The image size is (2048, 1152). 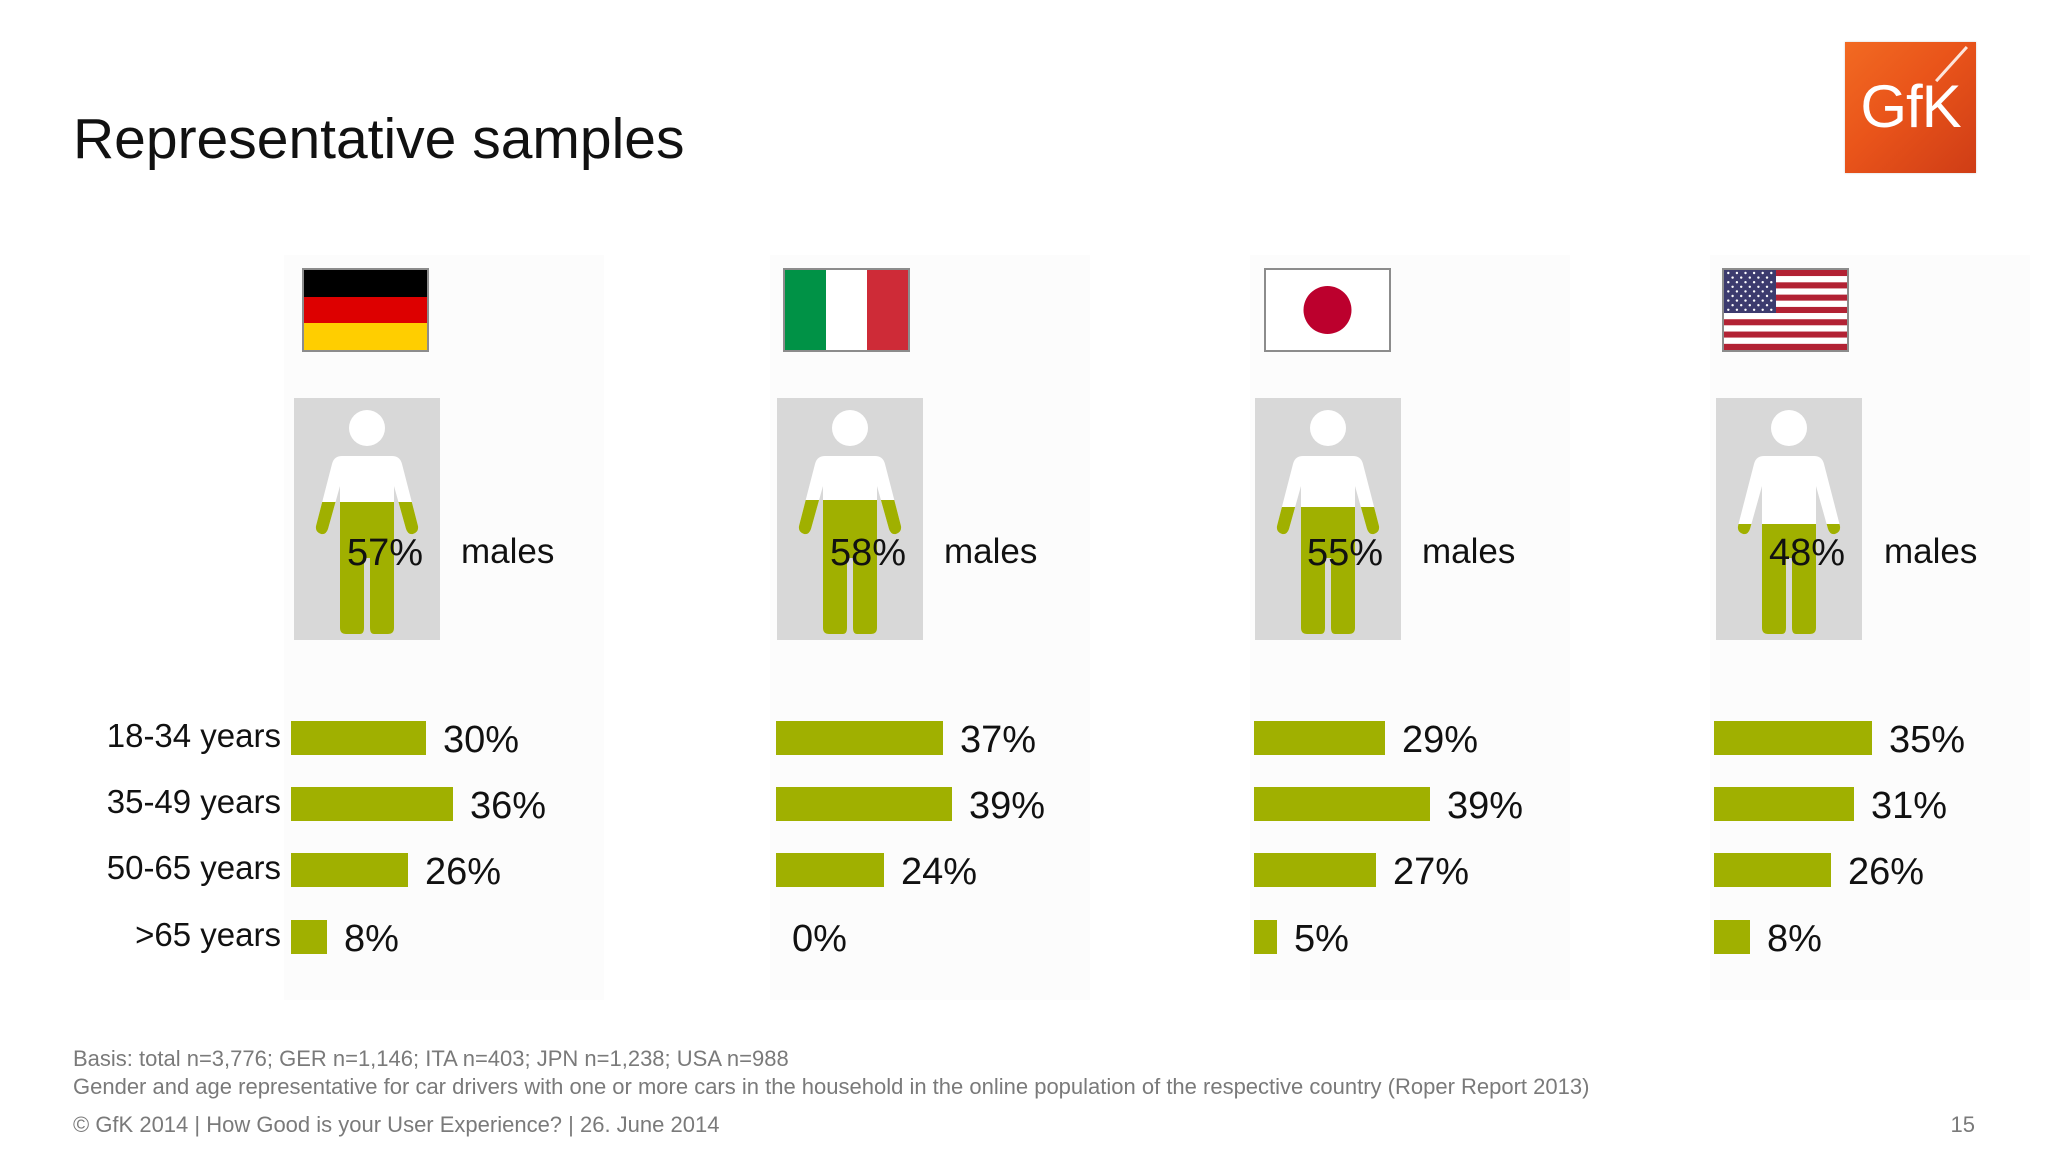 What do you see at coordinates (1909, 806) in the screenshot?
I see `age-bar-value-label: 31%` at bounding box center [1909, 806].